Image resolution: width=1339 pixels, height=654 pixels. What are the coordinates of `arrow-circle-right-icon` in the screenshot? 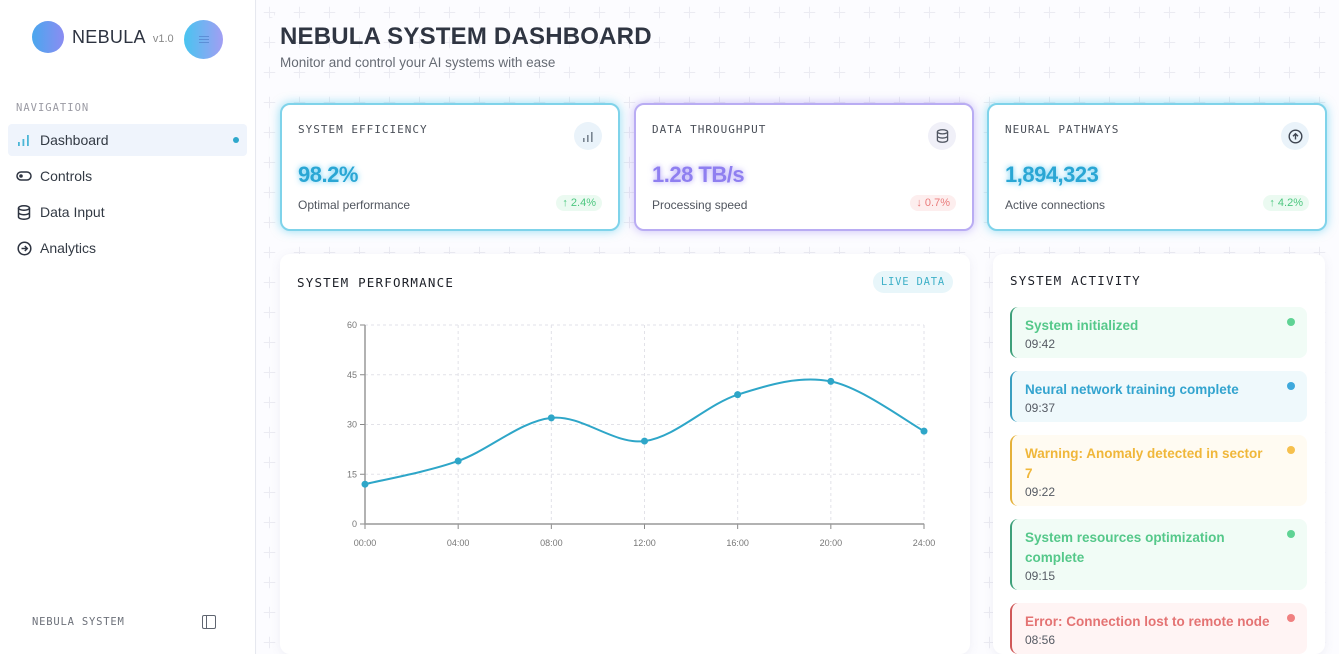 It's located at (24, 248).